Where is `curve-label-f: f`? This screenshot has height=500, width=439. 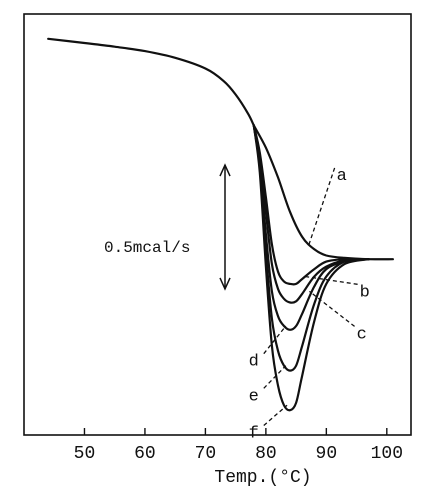
curve-label-f: f is located at coordinates (254, 433).